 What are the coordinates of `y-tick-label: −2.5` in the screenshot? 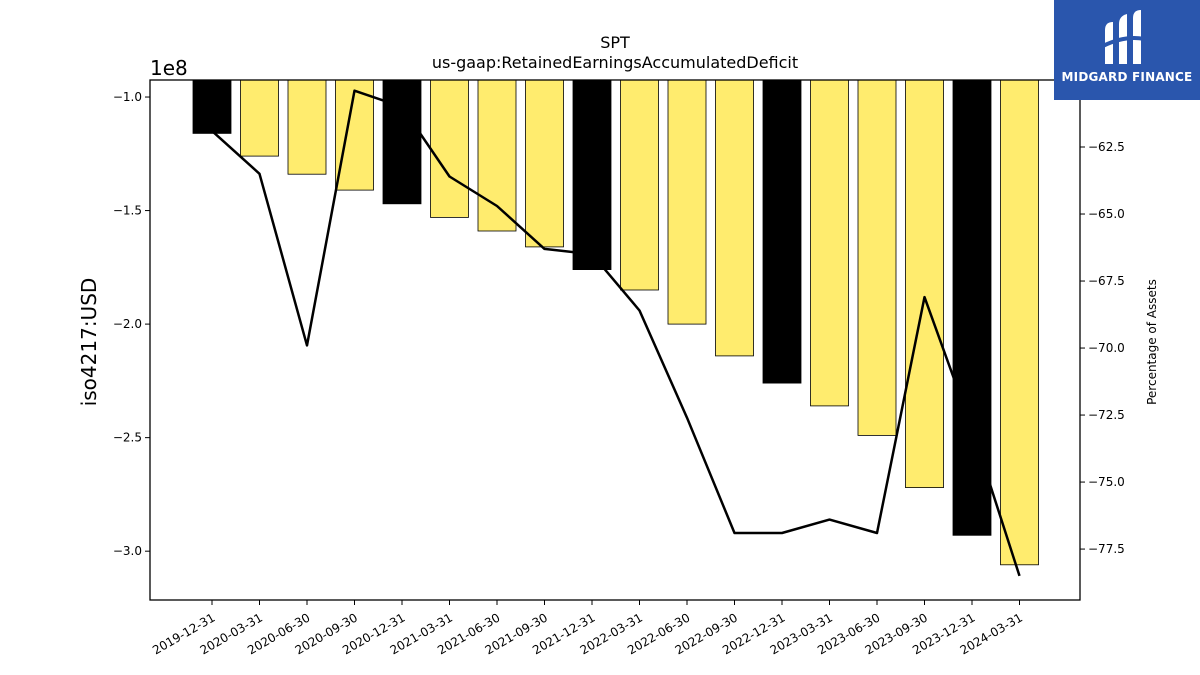 It's located at (127, 438).